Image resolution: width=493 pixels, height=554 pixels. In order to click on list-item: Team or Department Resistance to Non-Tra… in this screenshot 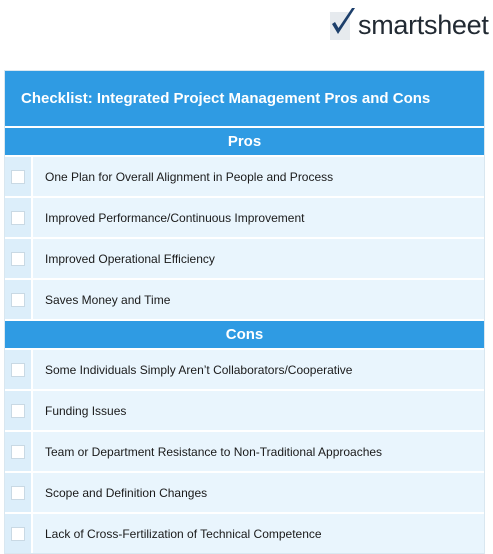, I will do `click(244, 450)`.